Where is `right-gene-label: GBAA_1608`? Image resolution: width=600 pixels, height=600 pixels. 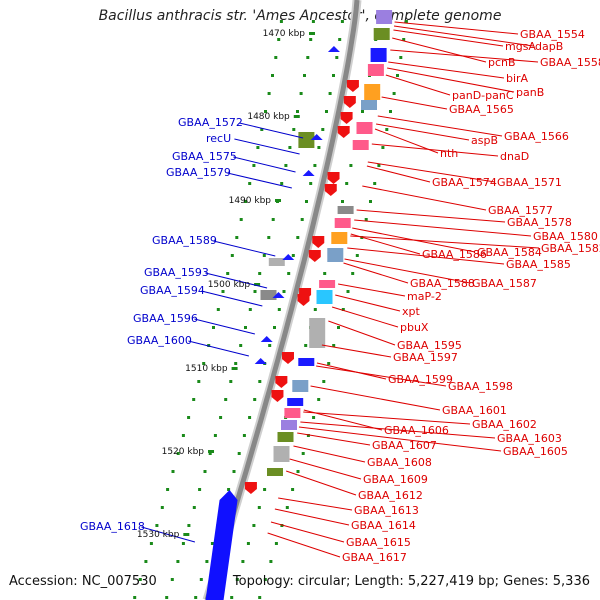
right-gene-label: GBAA_1608 is located at coordinates (399, 462).